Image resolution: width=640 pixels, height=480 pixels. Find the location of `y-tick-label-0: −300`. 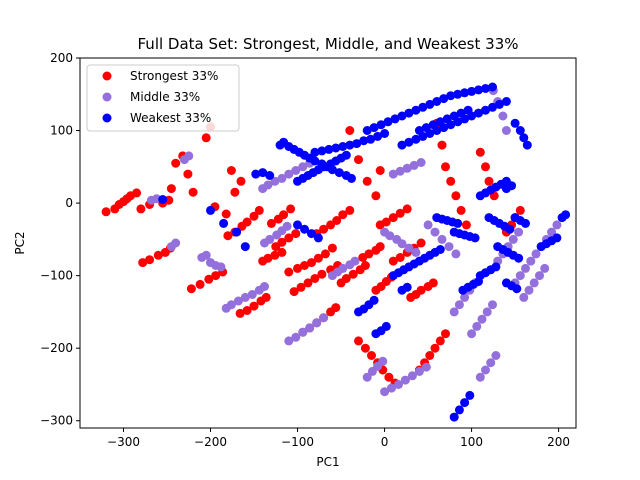

y-tick-label-0: −300 is located at coordinates (56, 421).